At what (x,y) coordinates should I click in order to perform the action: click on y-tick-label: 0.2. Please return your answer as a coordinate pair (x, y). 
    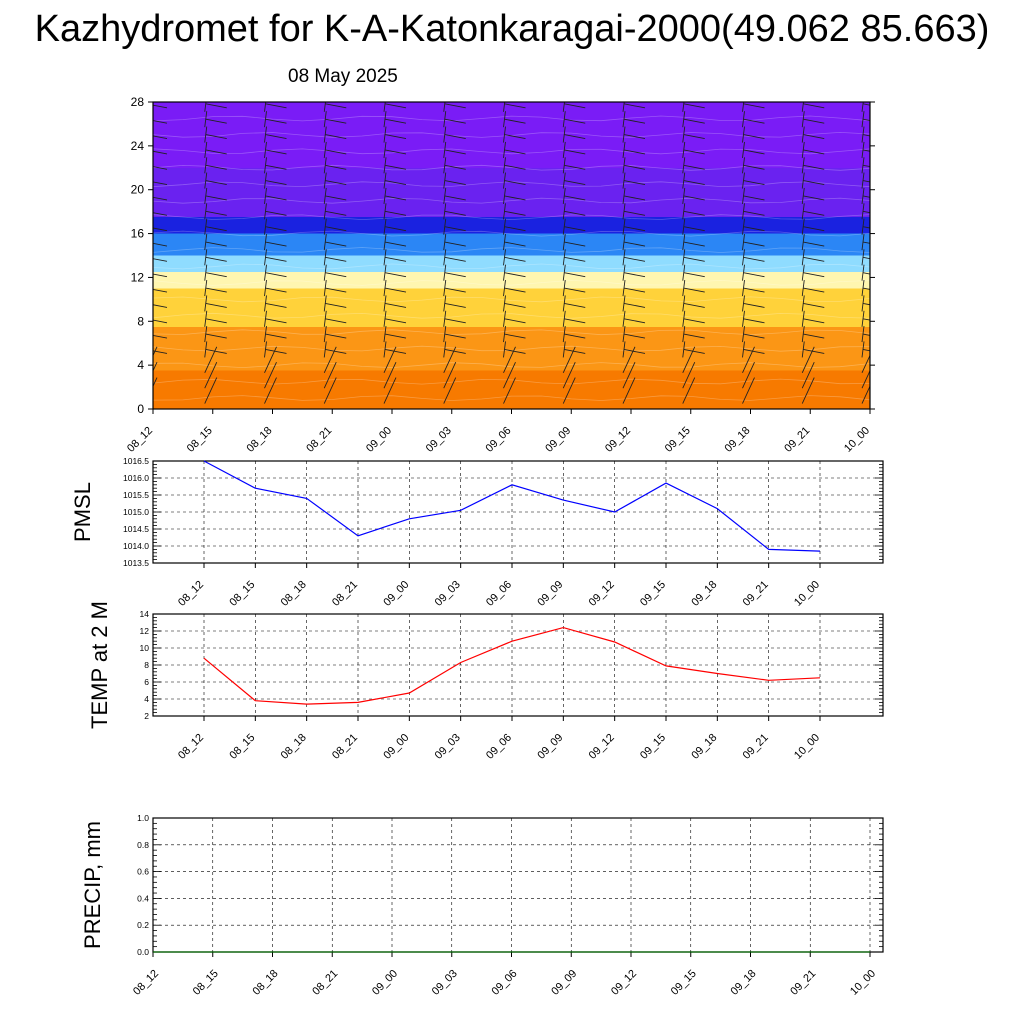
    Looking at the image, I should click on (143, 925).